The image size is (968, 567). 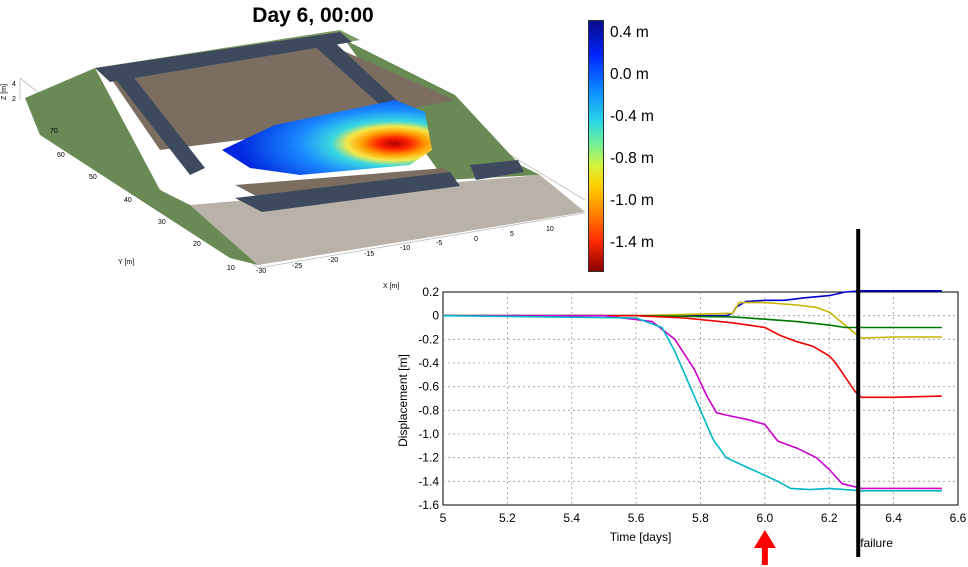 What do you see at coordinates (428, 363) in the screenshot?
I see `y-tick-label: -0.4` at bounding box center [428, 363].